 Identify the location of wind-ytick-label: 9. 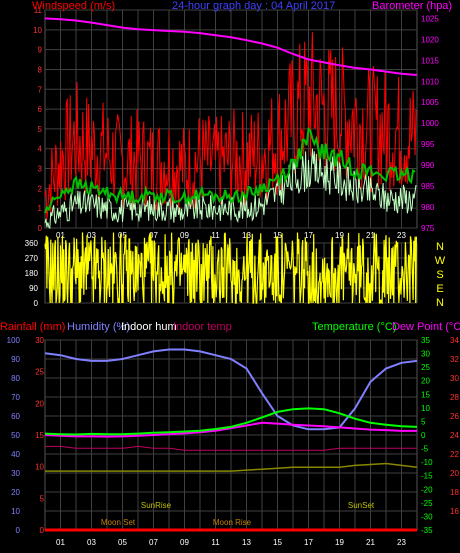
(40, 50).